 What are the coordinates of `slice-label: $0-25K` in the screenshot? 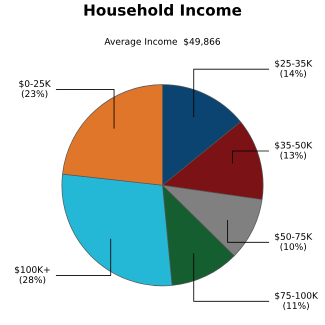 It's located at (35, 84).